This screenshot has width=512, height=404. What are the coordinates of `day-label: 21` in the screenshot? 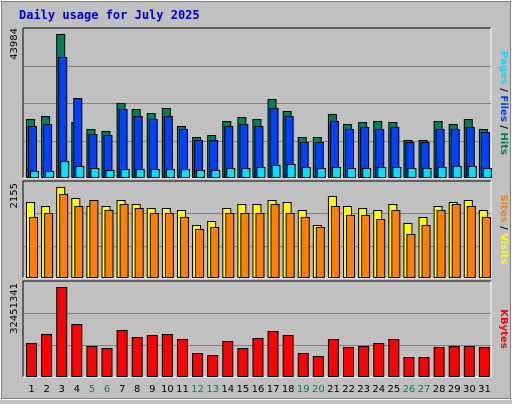 It's located at (333, 389).